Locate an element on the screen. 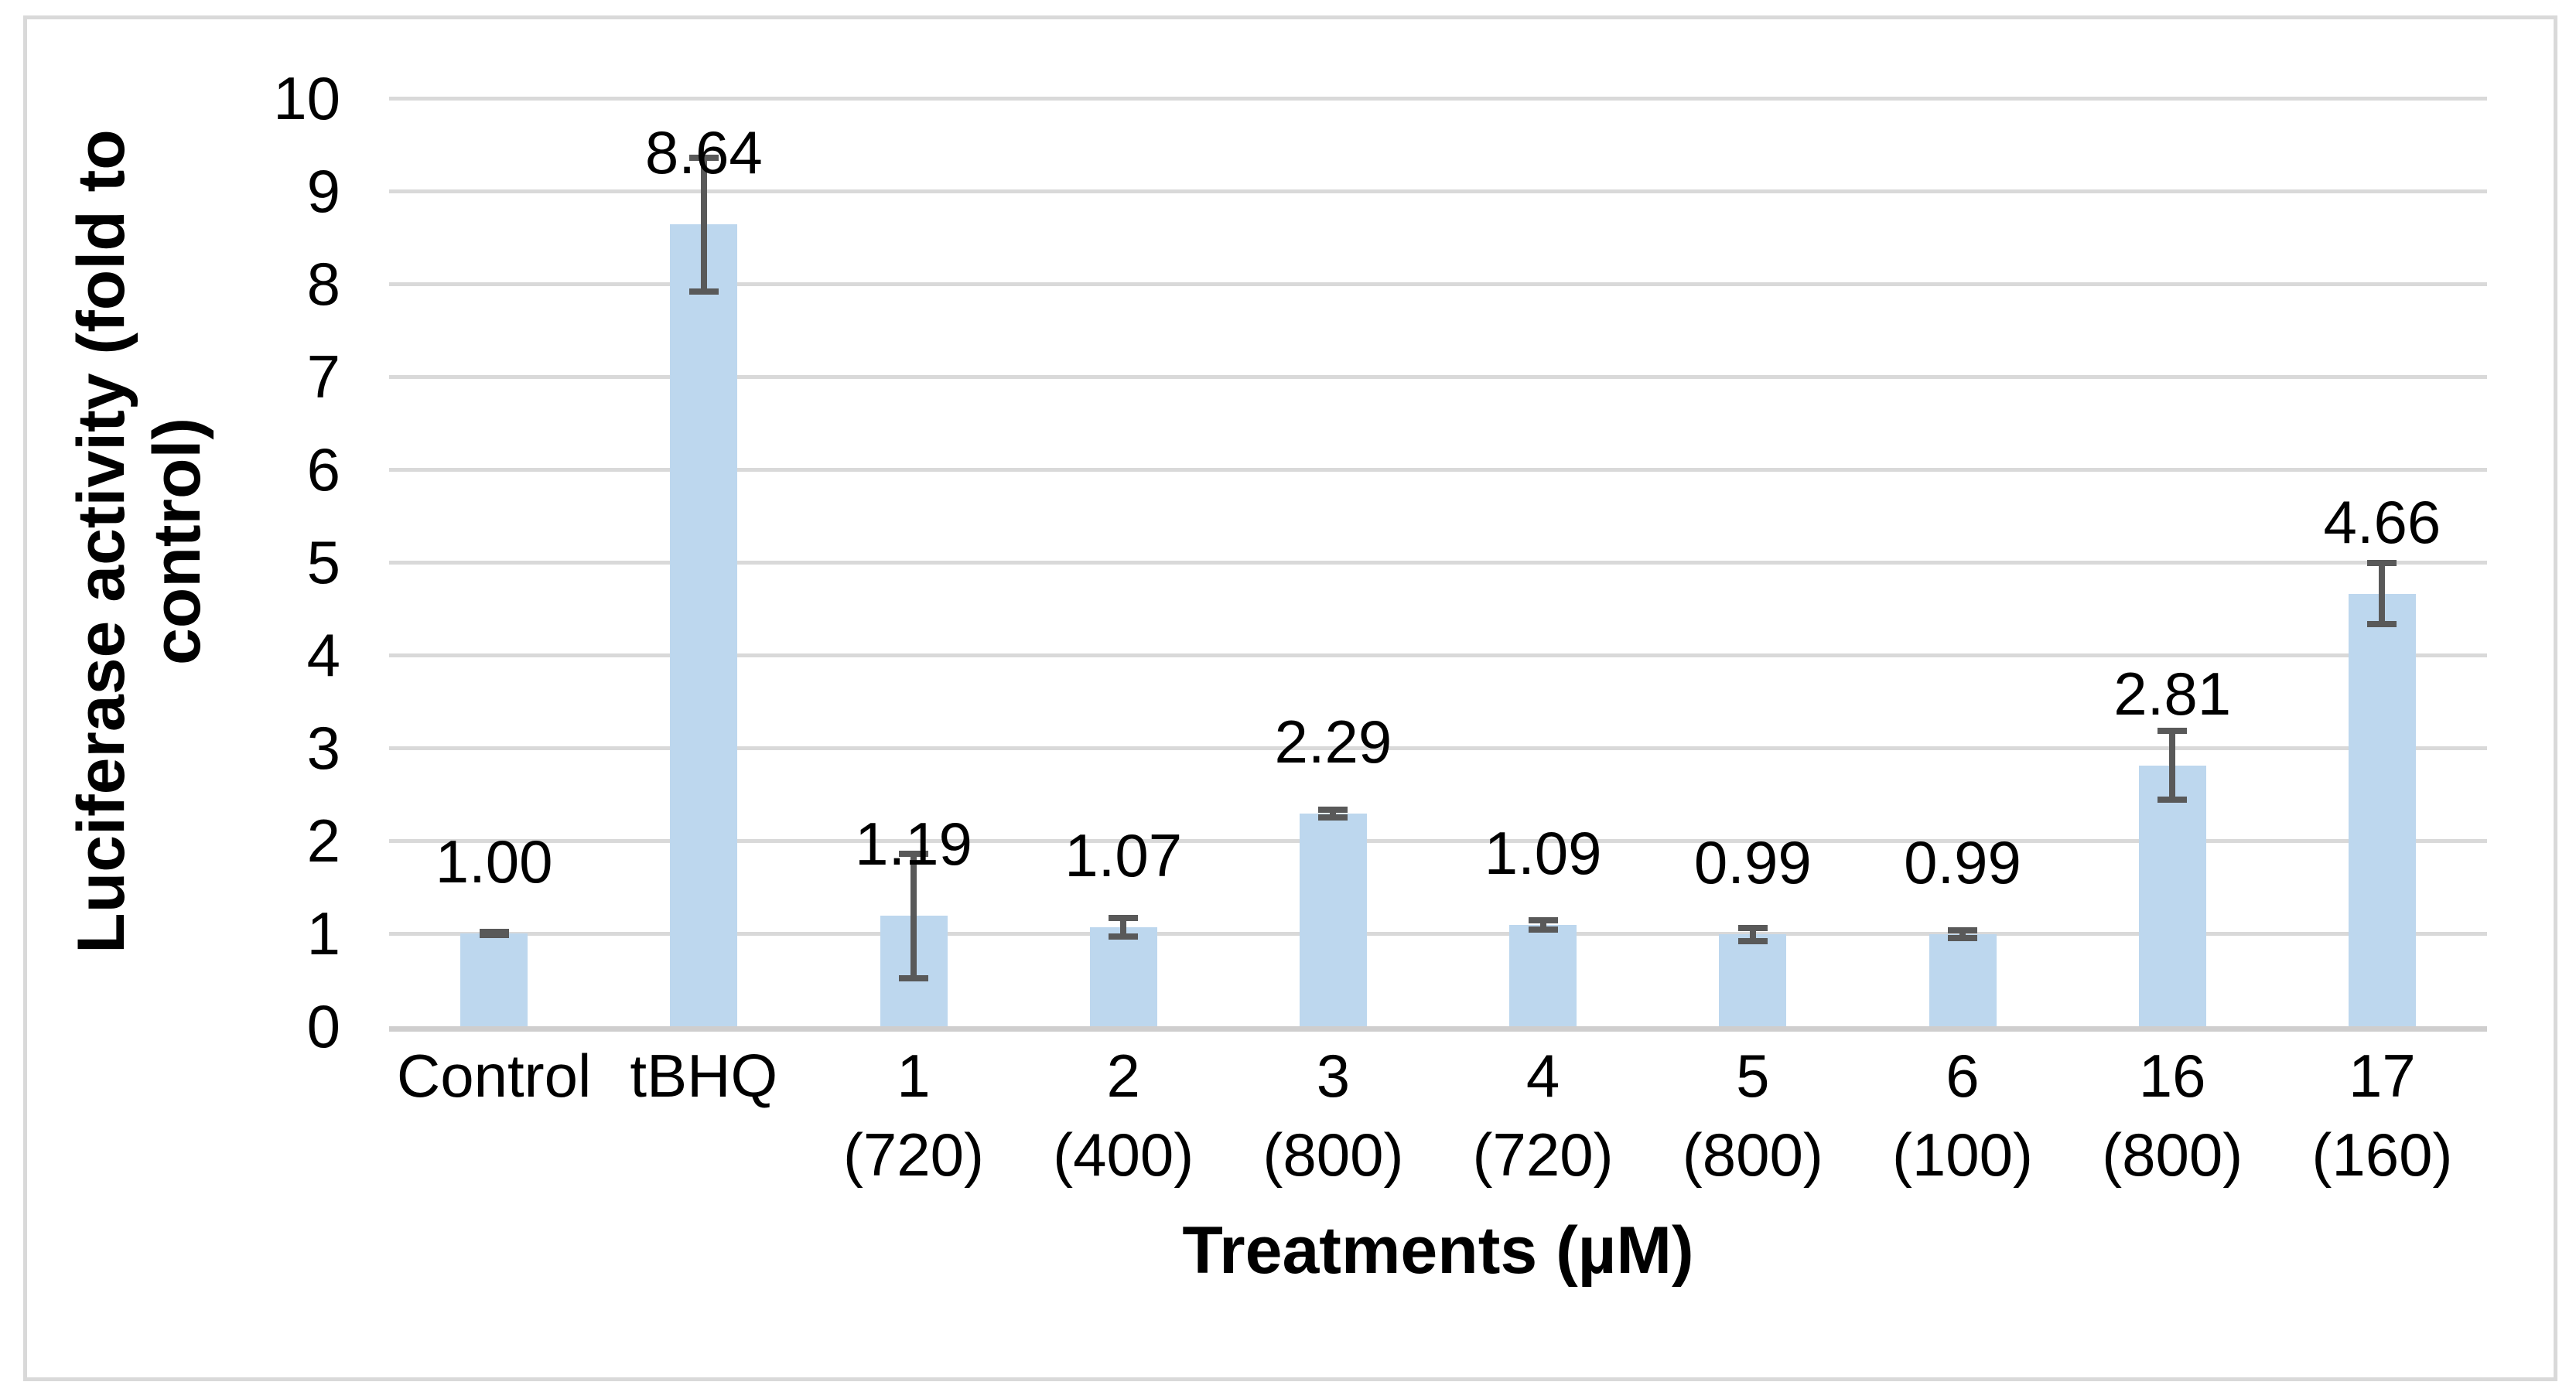 Image resolution: width=2576 pixels, height=1399 pixels. y-tick-label: 10 is located at coordinates (306, 98).